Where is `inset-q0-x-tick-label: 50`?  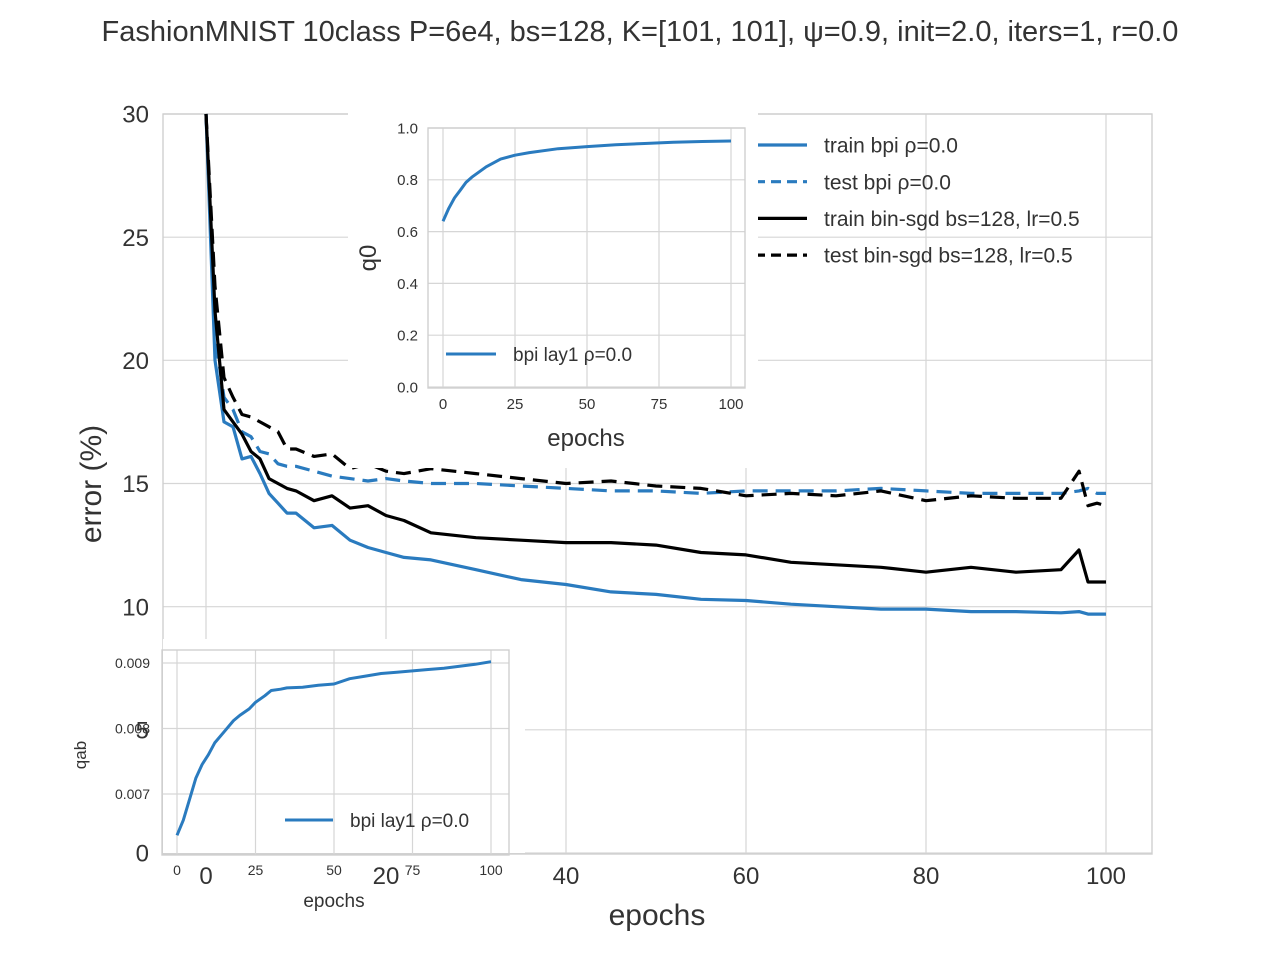
inset-q0-x-tick-label: 50 is located at coordinates (587, 404).